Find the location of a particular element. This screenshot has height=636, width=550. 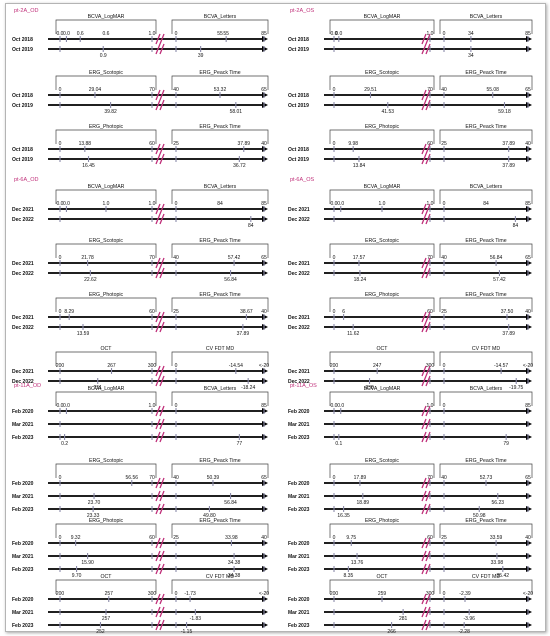

tick-label: <-20 is located at coordinates (264, 594).